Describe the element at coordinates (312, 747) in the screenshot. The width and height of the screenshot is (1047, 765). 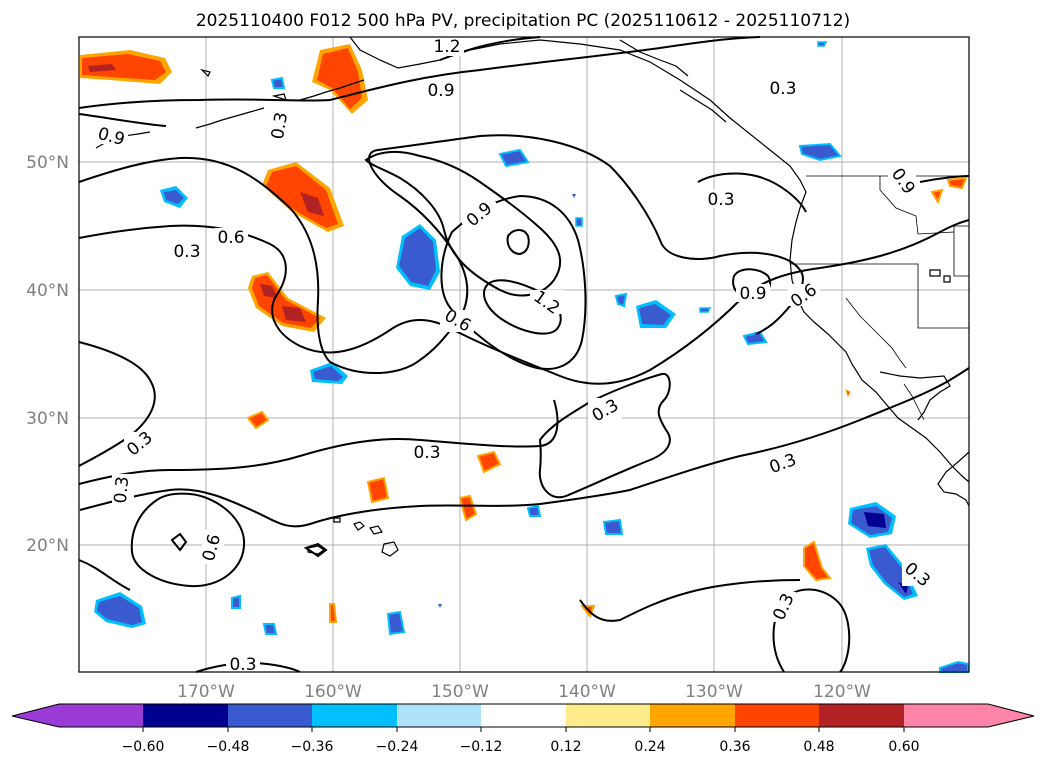
I see `colorbar-tick-label: −0.36` at that location.